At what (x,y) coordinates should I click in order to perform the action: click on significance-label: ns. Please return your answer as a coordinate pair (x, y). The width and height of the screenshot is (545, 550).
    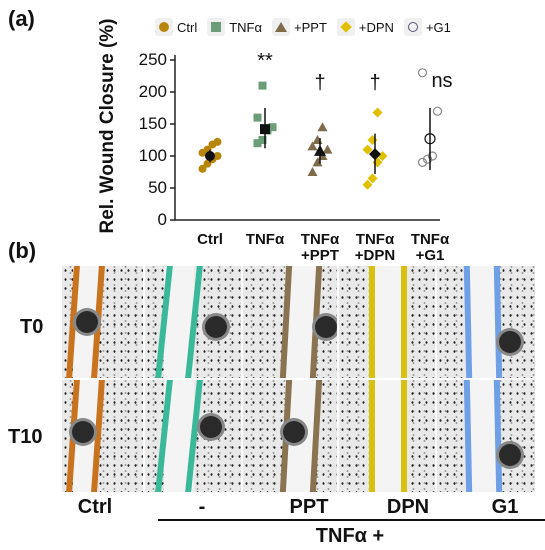
    Looking at the image, I should click on (442, 81).